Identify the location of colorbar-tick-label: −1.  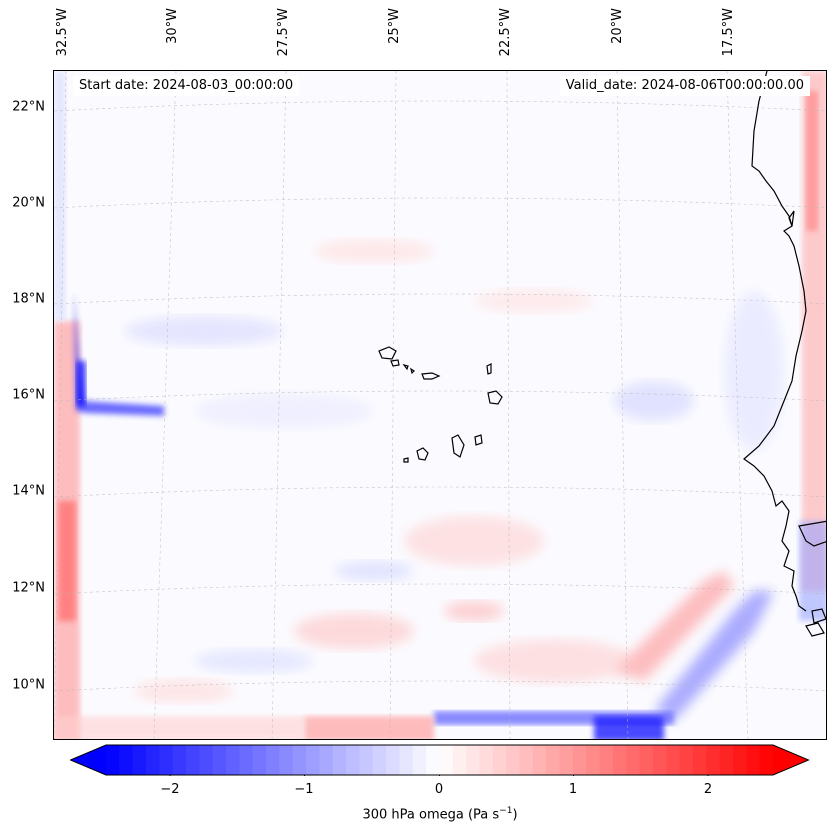
(304, 789).